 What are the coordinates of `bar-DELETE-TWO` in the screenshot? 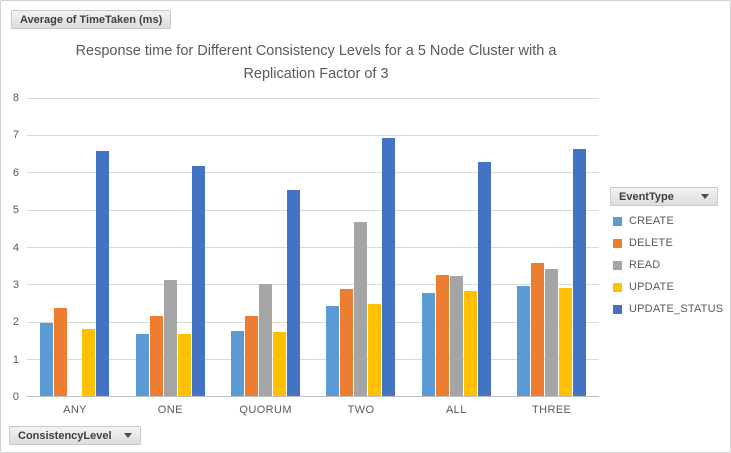 It's located at (347, 342).